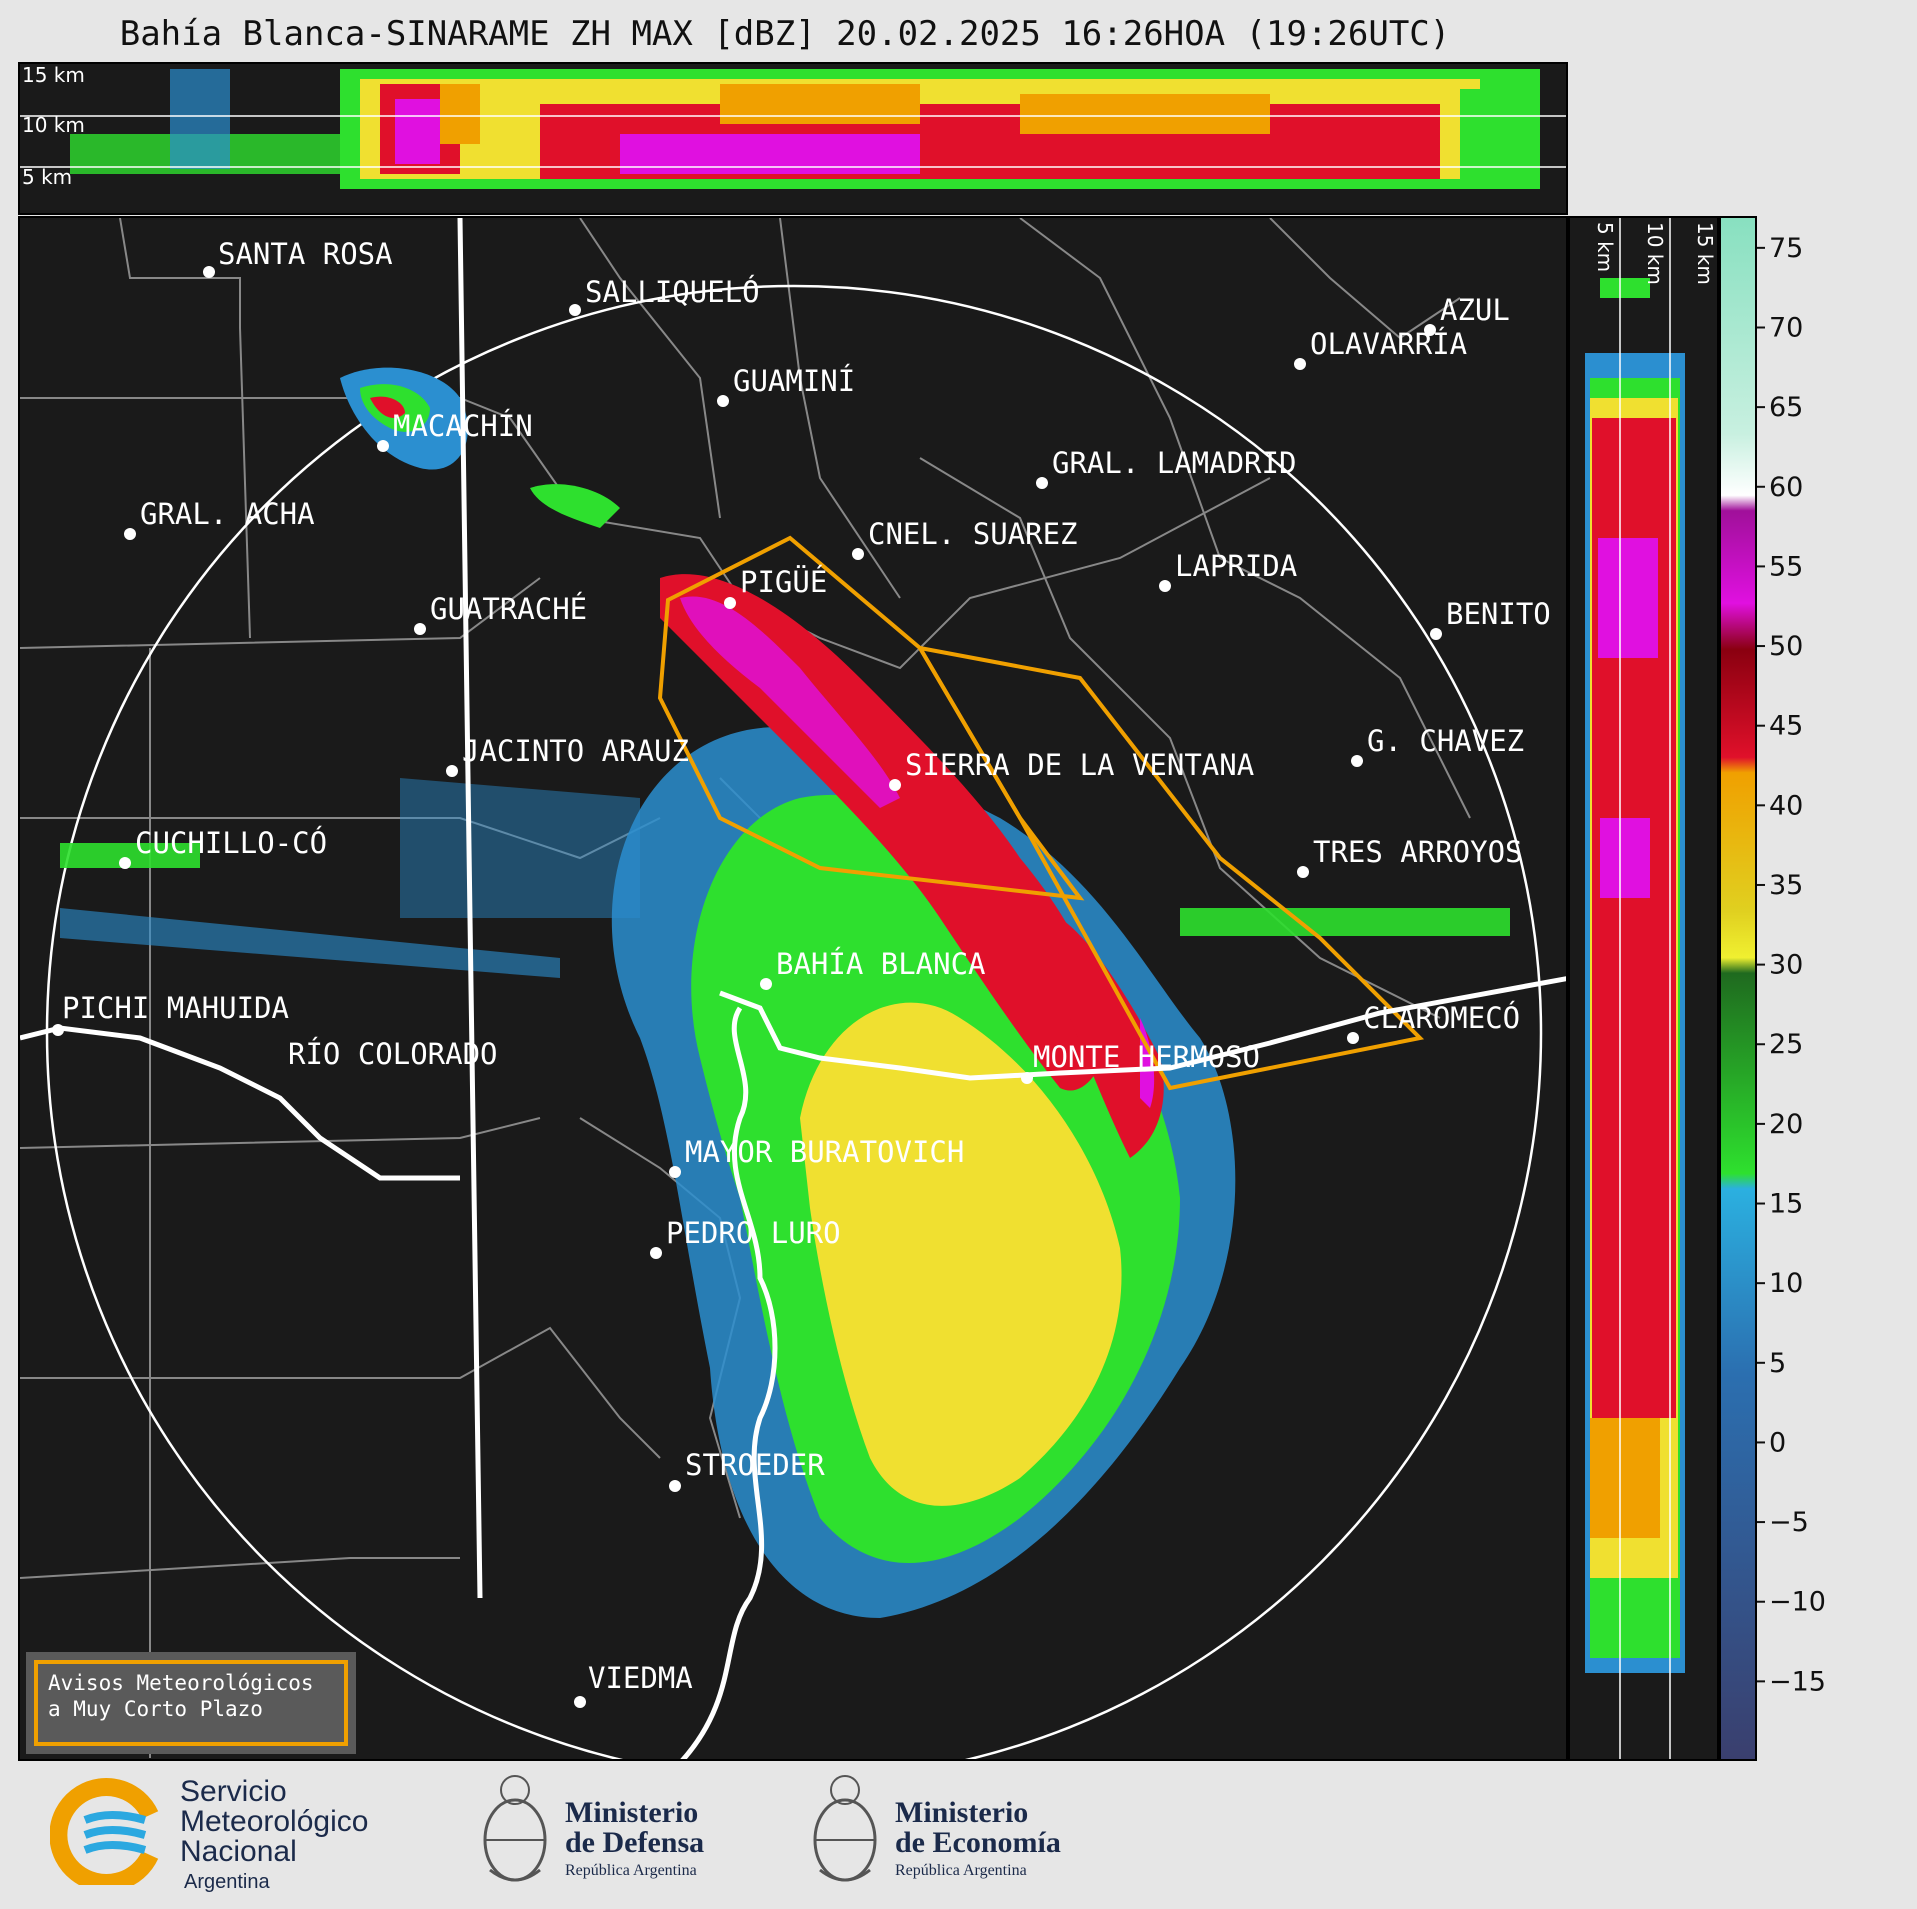 Image resolution: width=1917 pixels, height=1909 pixels. Describe the element at coordinates (227, 514) in the screenshot. I see `city-gral-acha: GRAL. ACHA` at that location.